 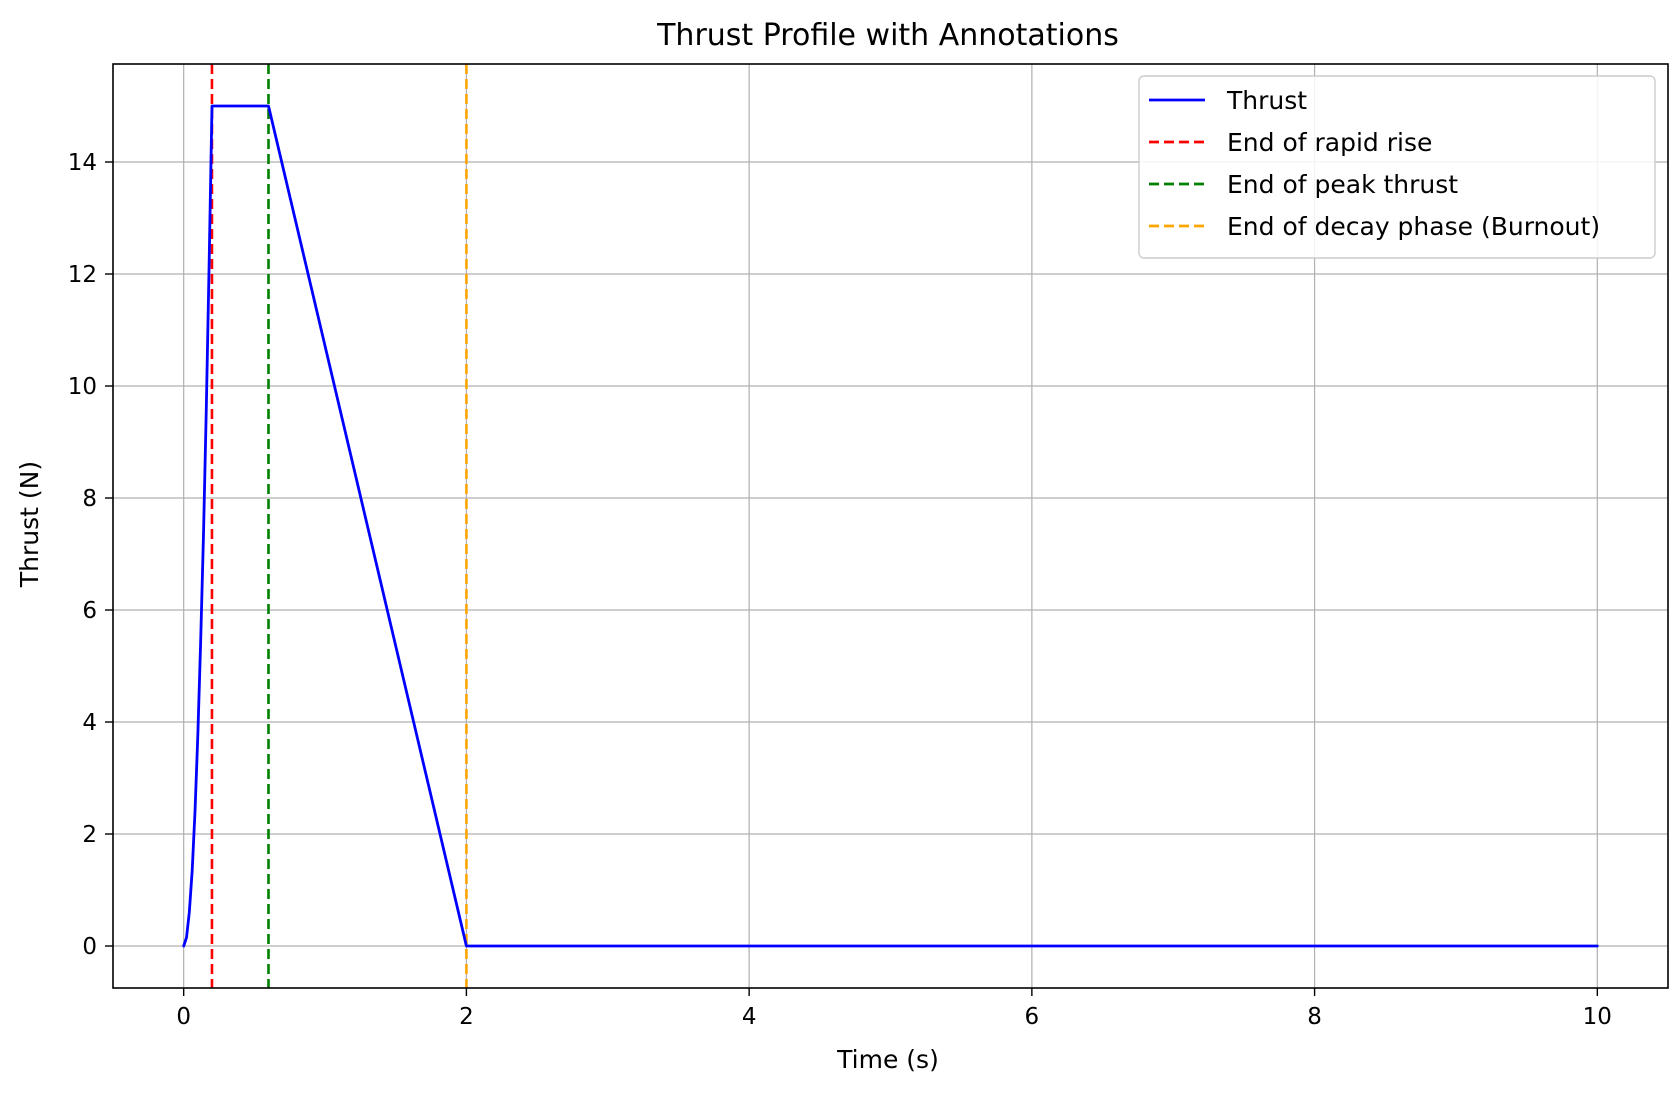 I want to click on y-tick-label: 8, so click(x=89, y=499).